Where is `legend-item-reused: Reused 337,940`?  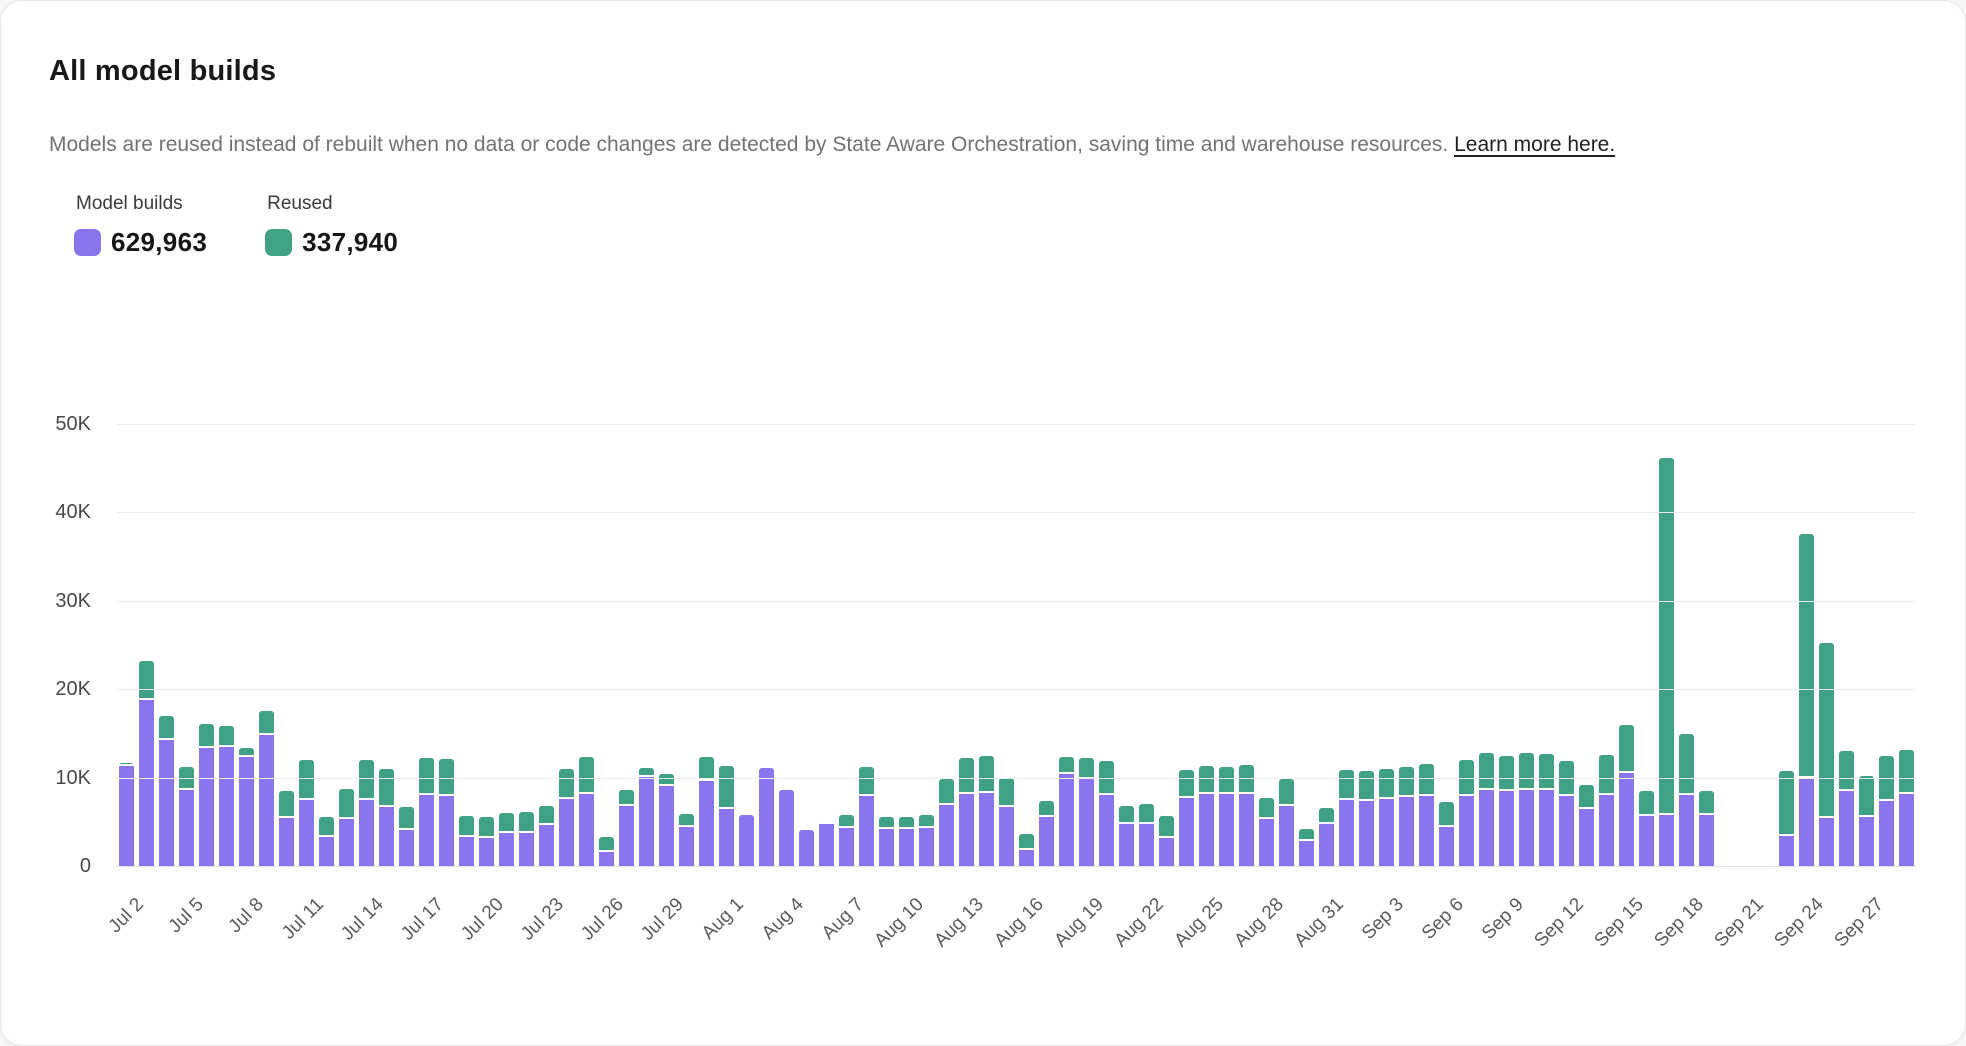
legend-item-reused: Reused 337,940 is located at coordinates (331, 225).